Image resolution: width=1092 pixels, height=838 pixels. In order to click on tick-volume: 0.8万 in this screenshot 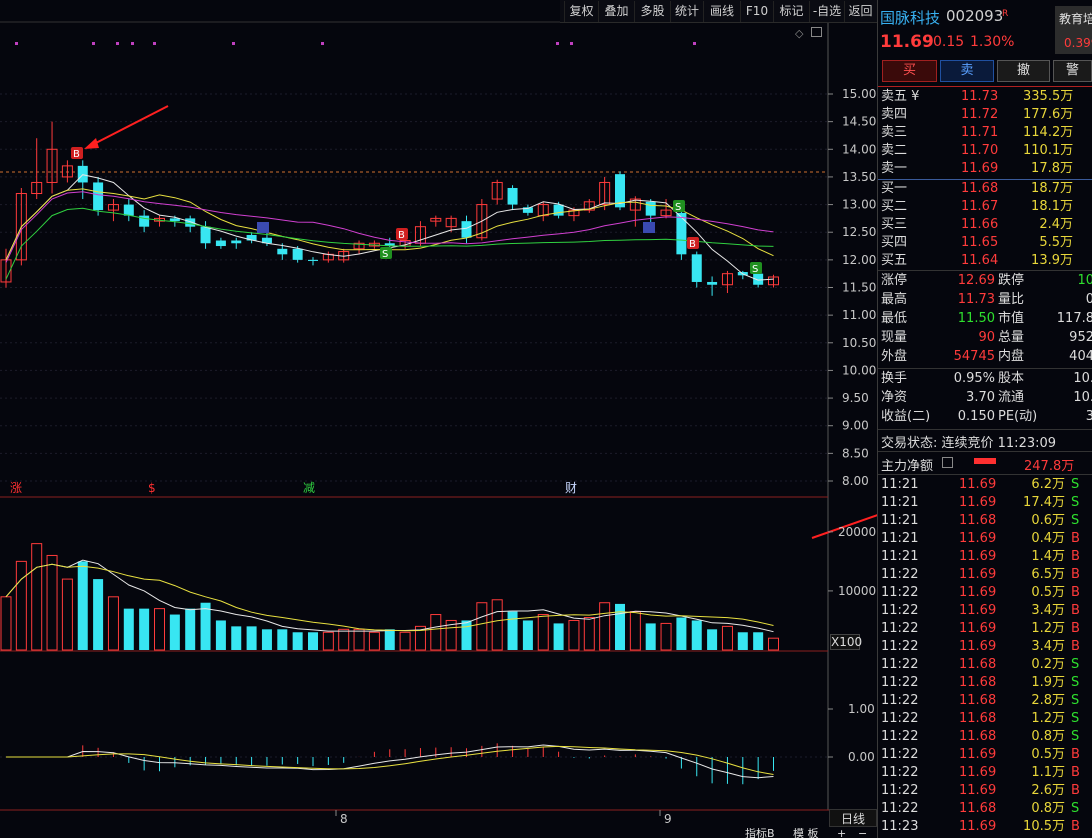, I will do `click(1048, 736)`.